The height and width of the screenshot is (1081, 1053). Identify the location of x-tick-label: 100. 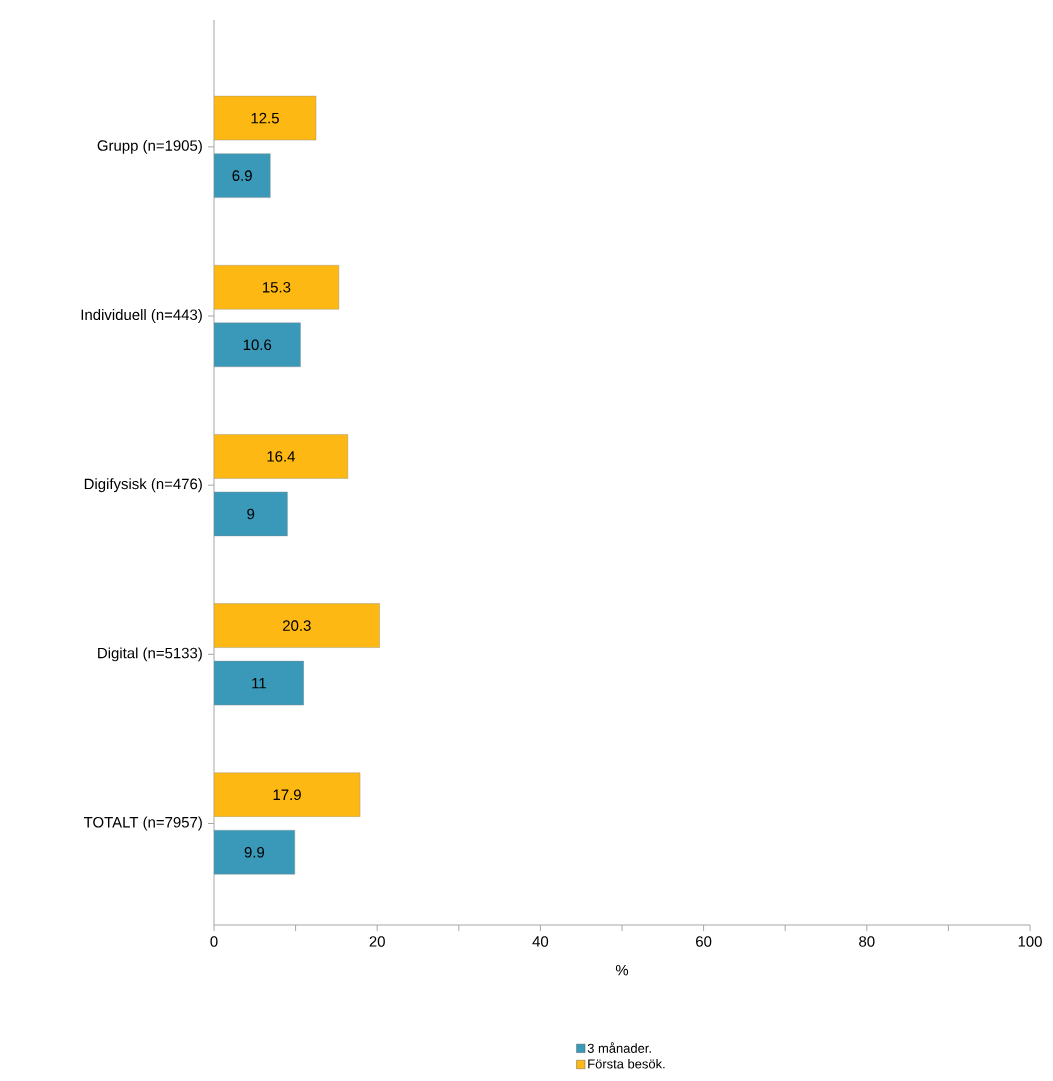
(1030, 941).